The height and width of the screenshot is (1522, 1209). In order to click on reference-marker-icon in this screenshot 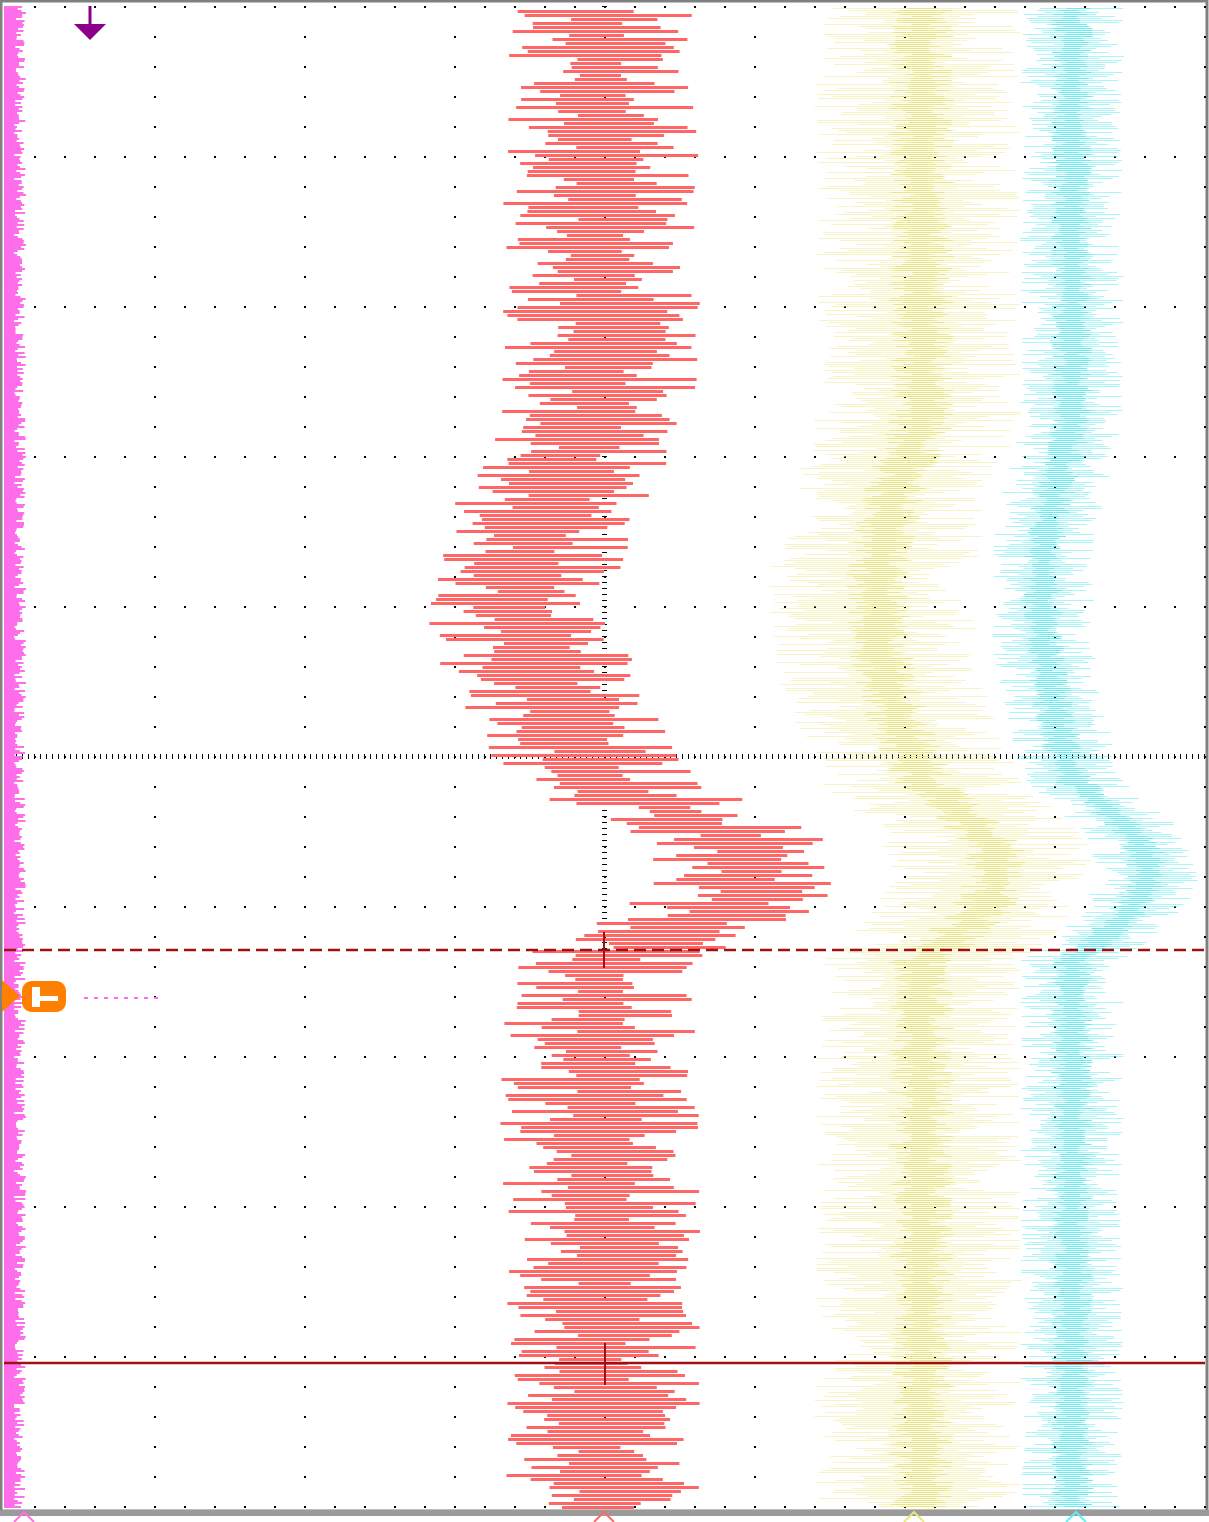, I will do `click(80, 996)`.